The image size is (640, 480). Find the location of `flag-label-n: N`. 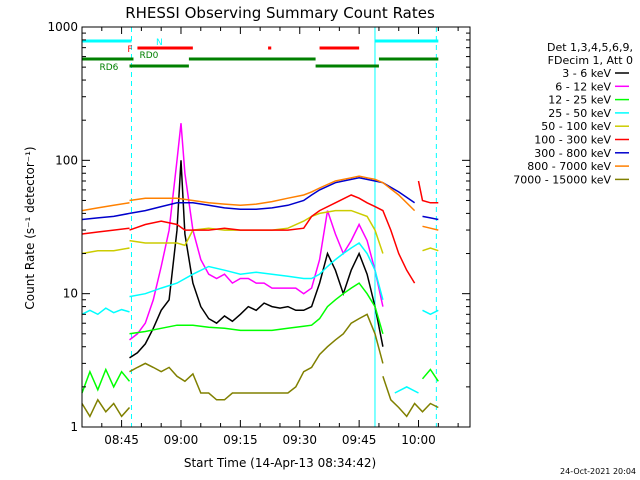

flag-label-n: N is located at coordinates (159, 43).